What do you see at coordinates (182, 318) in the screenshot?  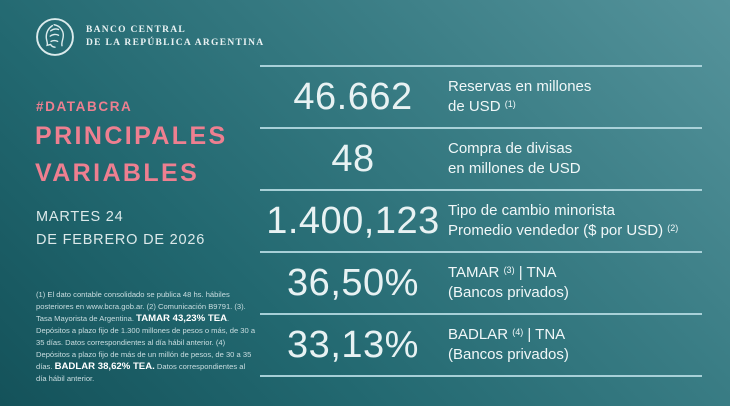 I see `footnote-tamar-rate: TAMAR 43,23% TEA` at bounding box center [182, 318].